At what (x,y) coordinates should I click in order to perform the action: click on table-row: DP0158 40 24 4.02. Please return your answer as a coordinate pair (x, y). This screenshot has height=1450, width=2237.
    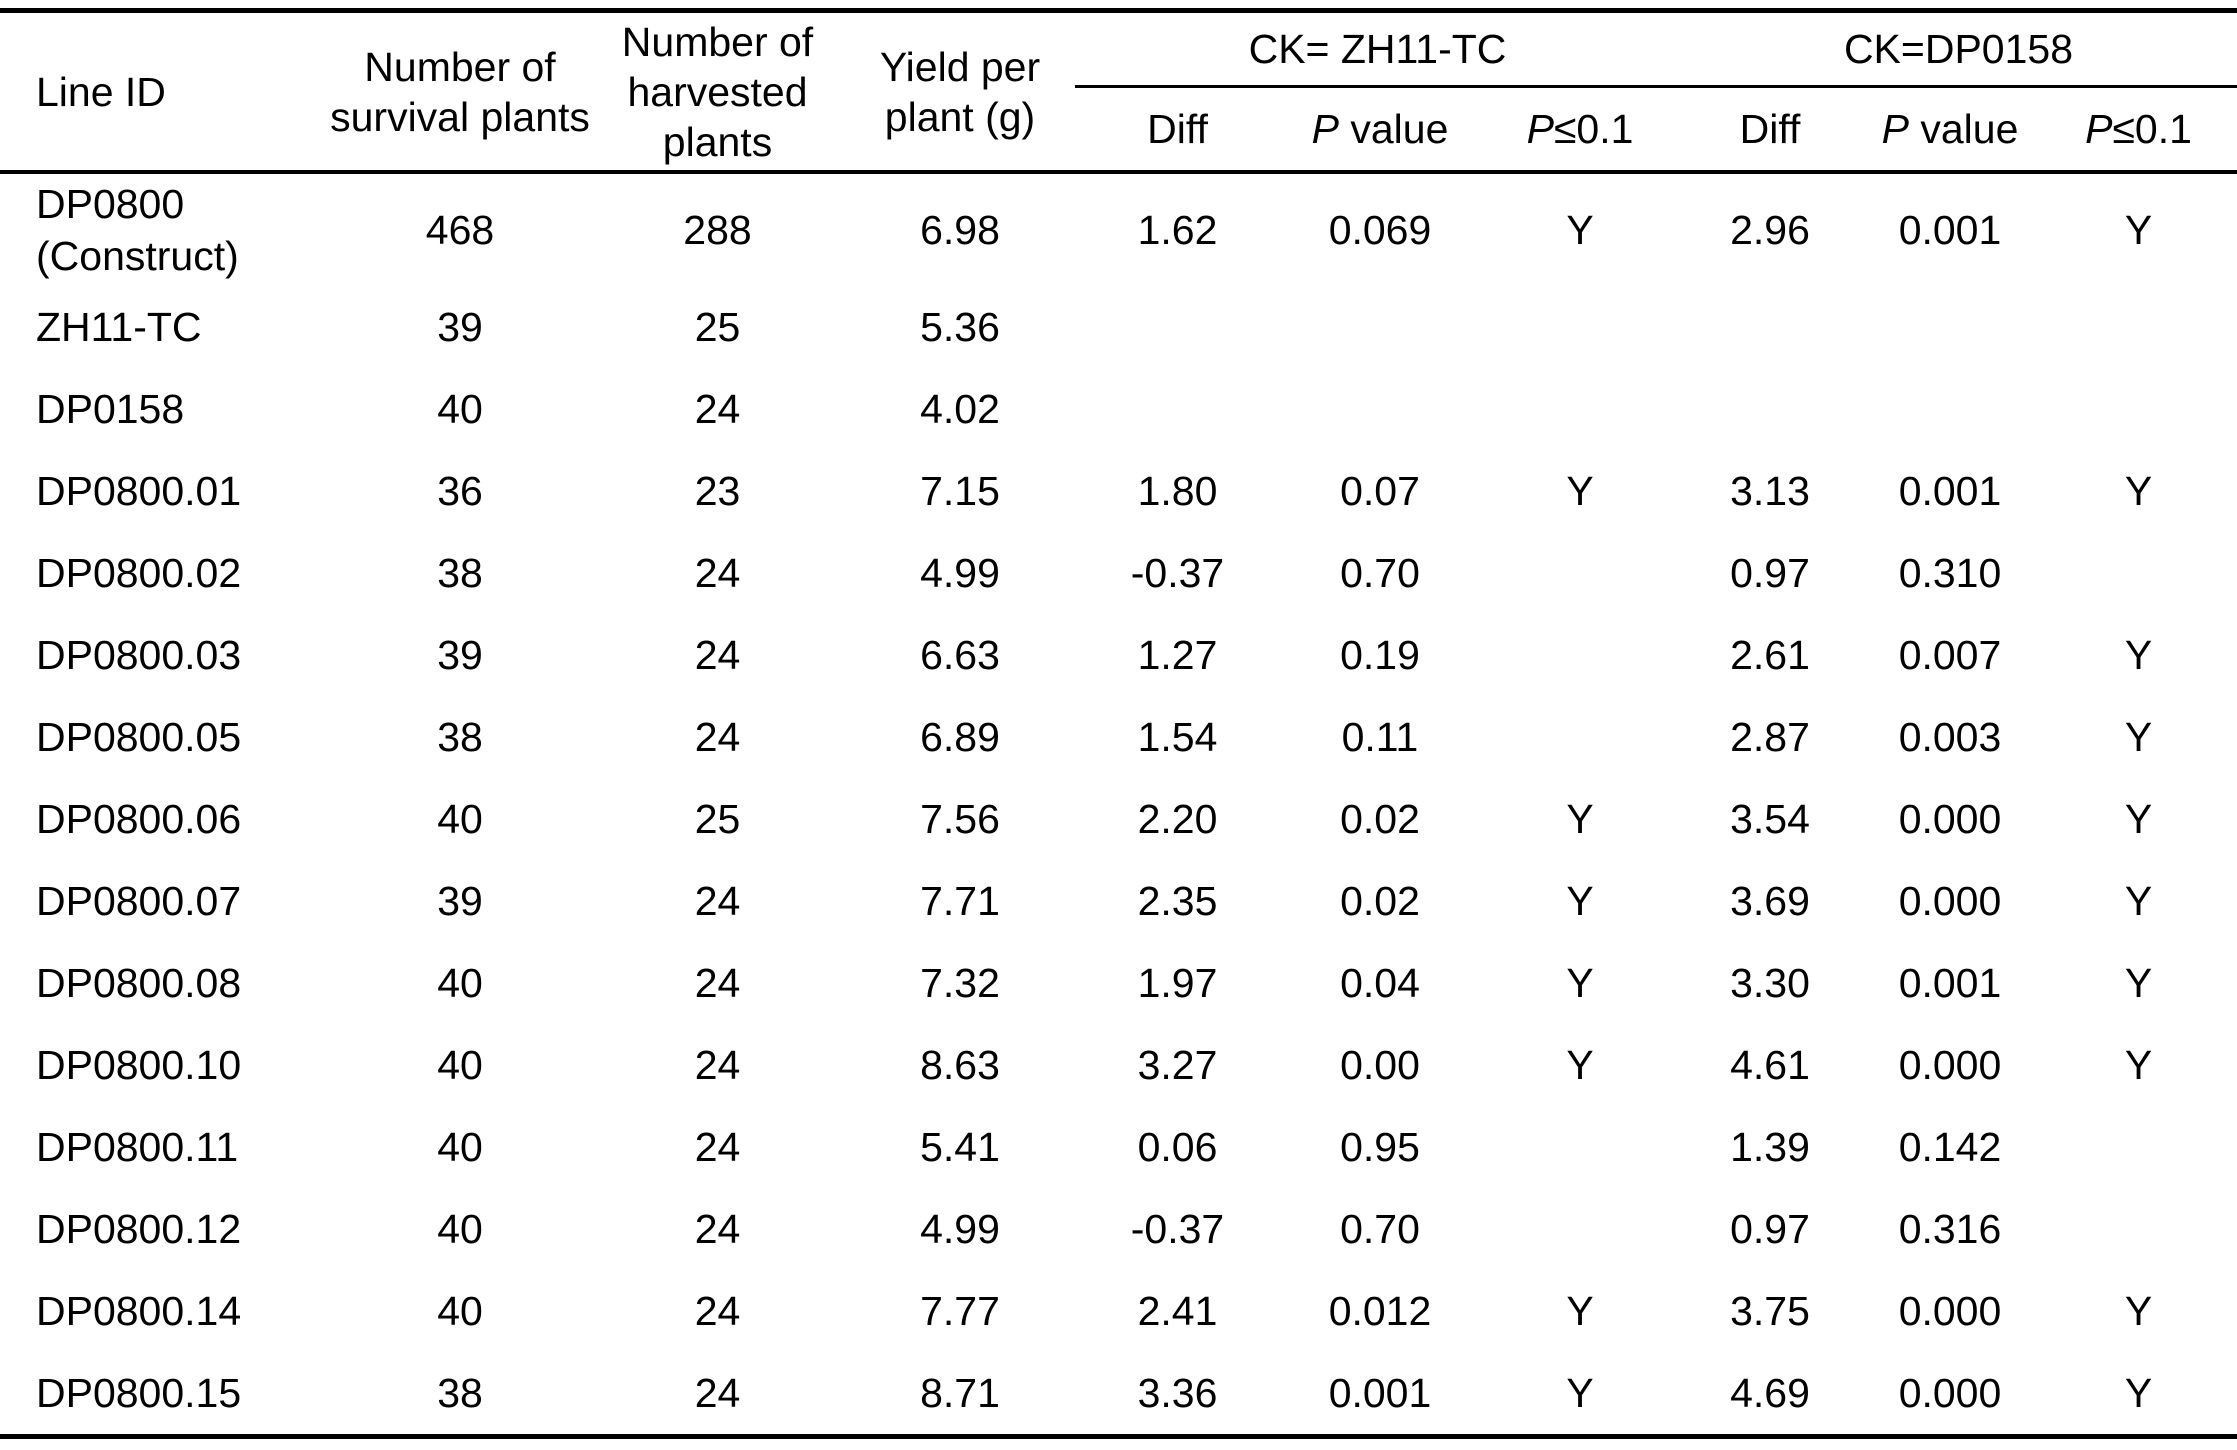
    Looking at the image, I should click on (1118, 409).